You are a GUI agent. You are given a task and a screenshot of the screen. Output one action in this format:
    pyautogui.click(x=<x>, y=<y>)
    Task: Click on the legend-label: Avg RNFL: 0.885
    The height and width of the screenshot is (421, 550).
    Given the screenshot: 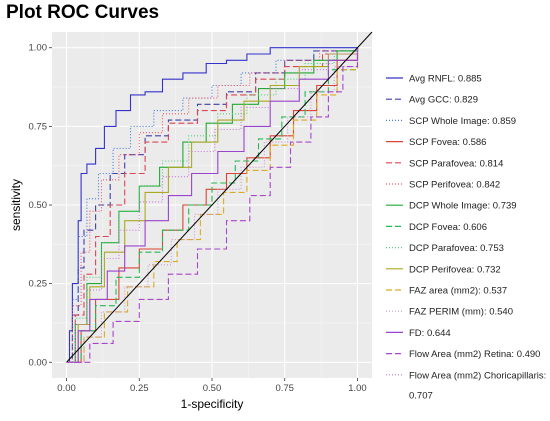 What is the action you would take?
    pyautogui.click(x=445, y=79)
    